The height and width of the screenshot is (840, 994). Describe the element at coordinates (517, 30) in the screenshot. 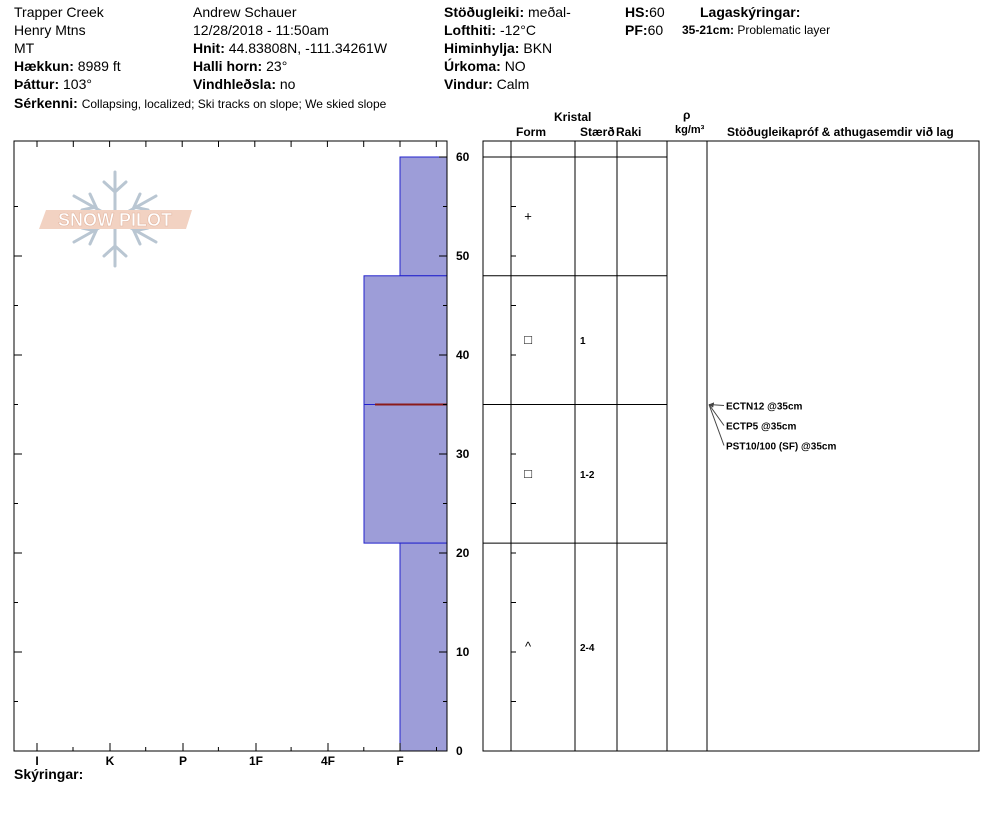

I see `air-temp-value: -12°C` at that location.